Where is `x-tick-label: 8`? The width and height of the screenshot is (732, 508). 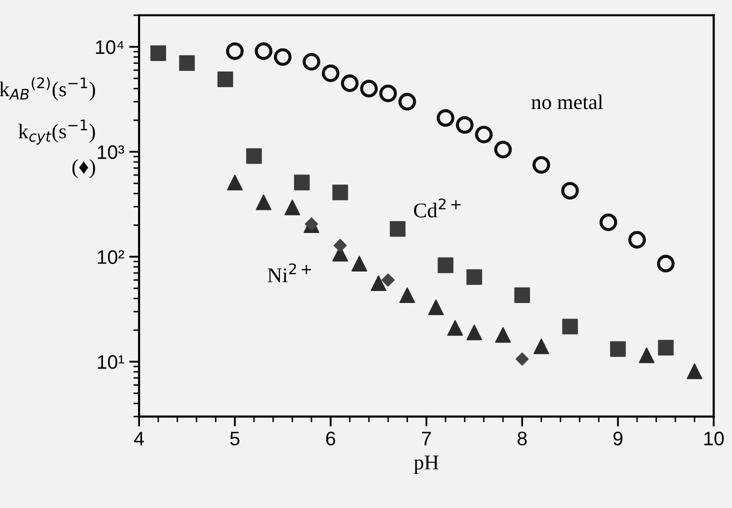
x-tick-label: 8 is located at coordinates (522, 439).